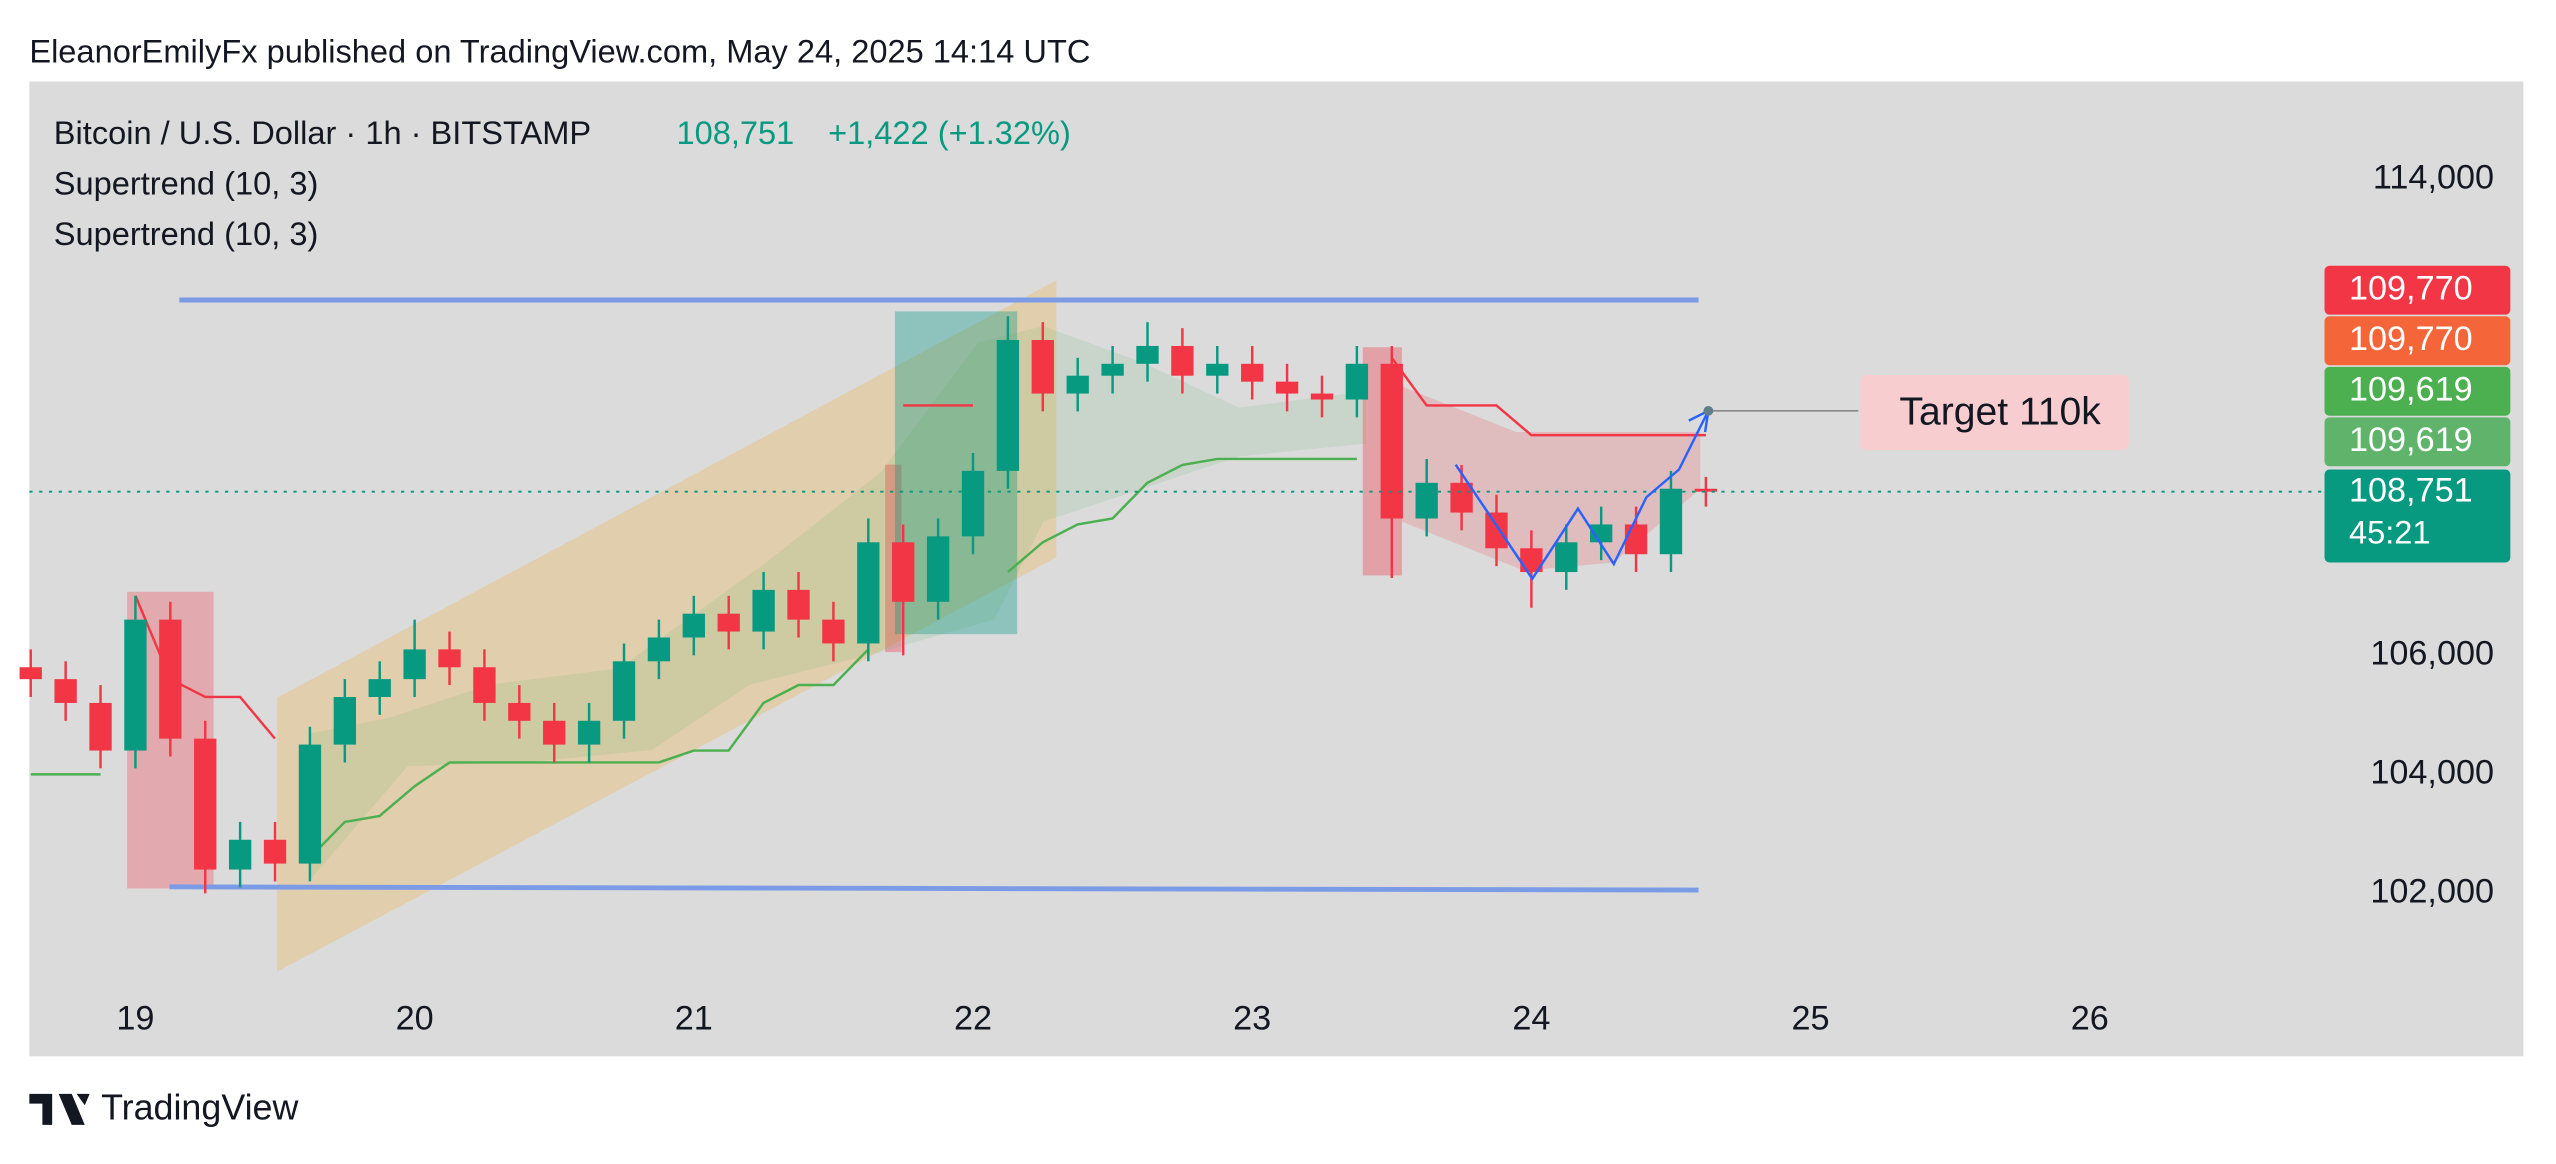 This screenshot has width=2556, height=1164. What do you see at coordinates (59, 1109) in the screenshot?
I see `logo-mark` at bounding box center [59, 1109].